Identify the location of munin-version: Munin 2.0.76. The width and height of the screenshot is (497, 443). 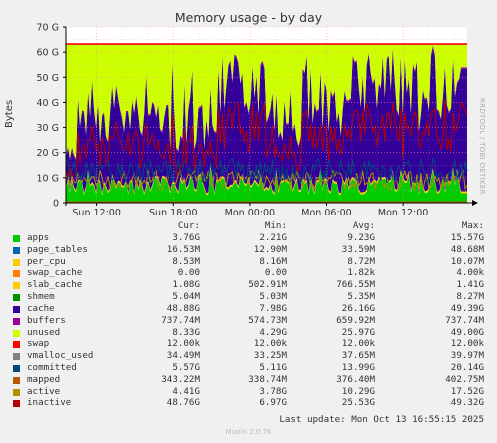
(248, 432).